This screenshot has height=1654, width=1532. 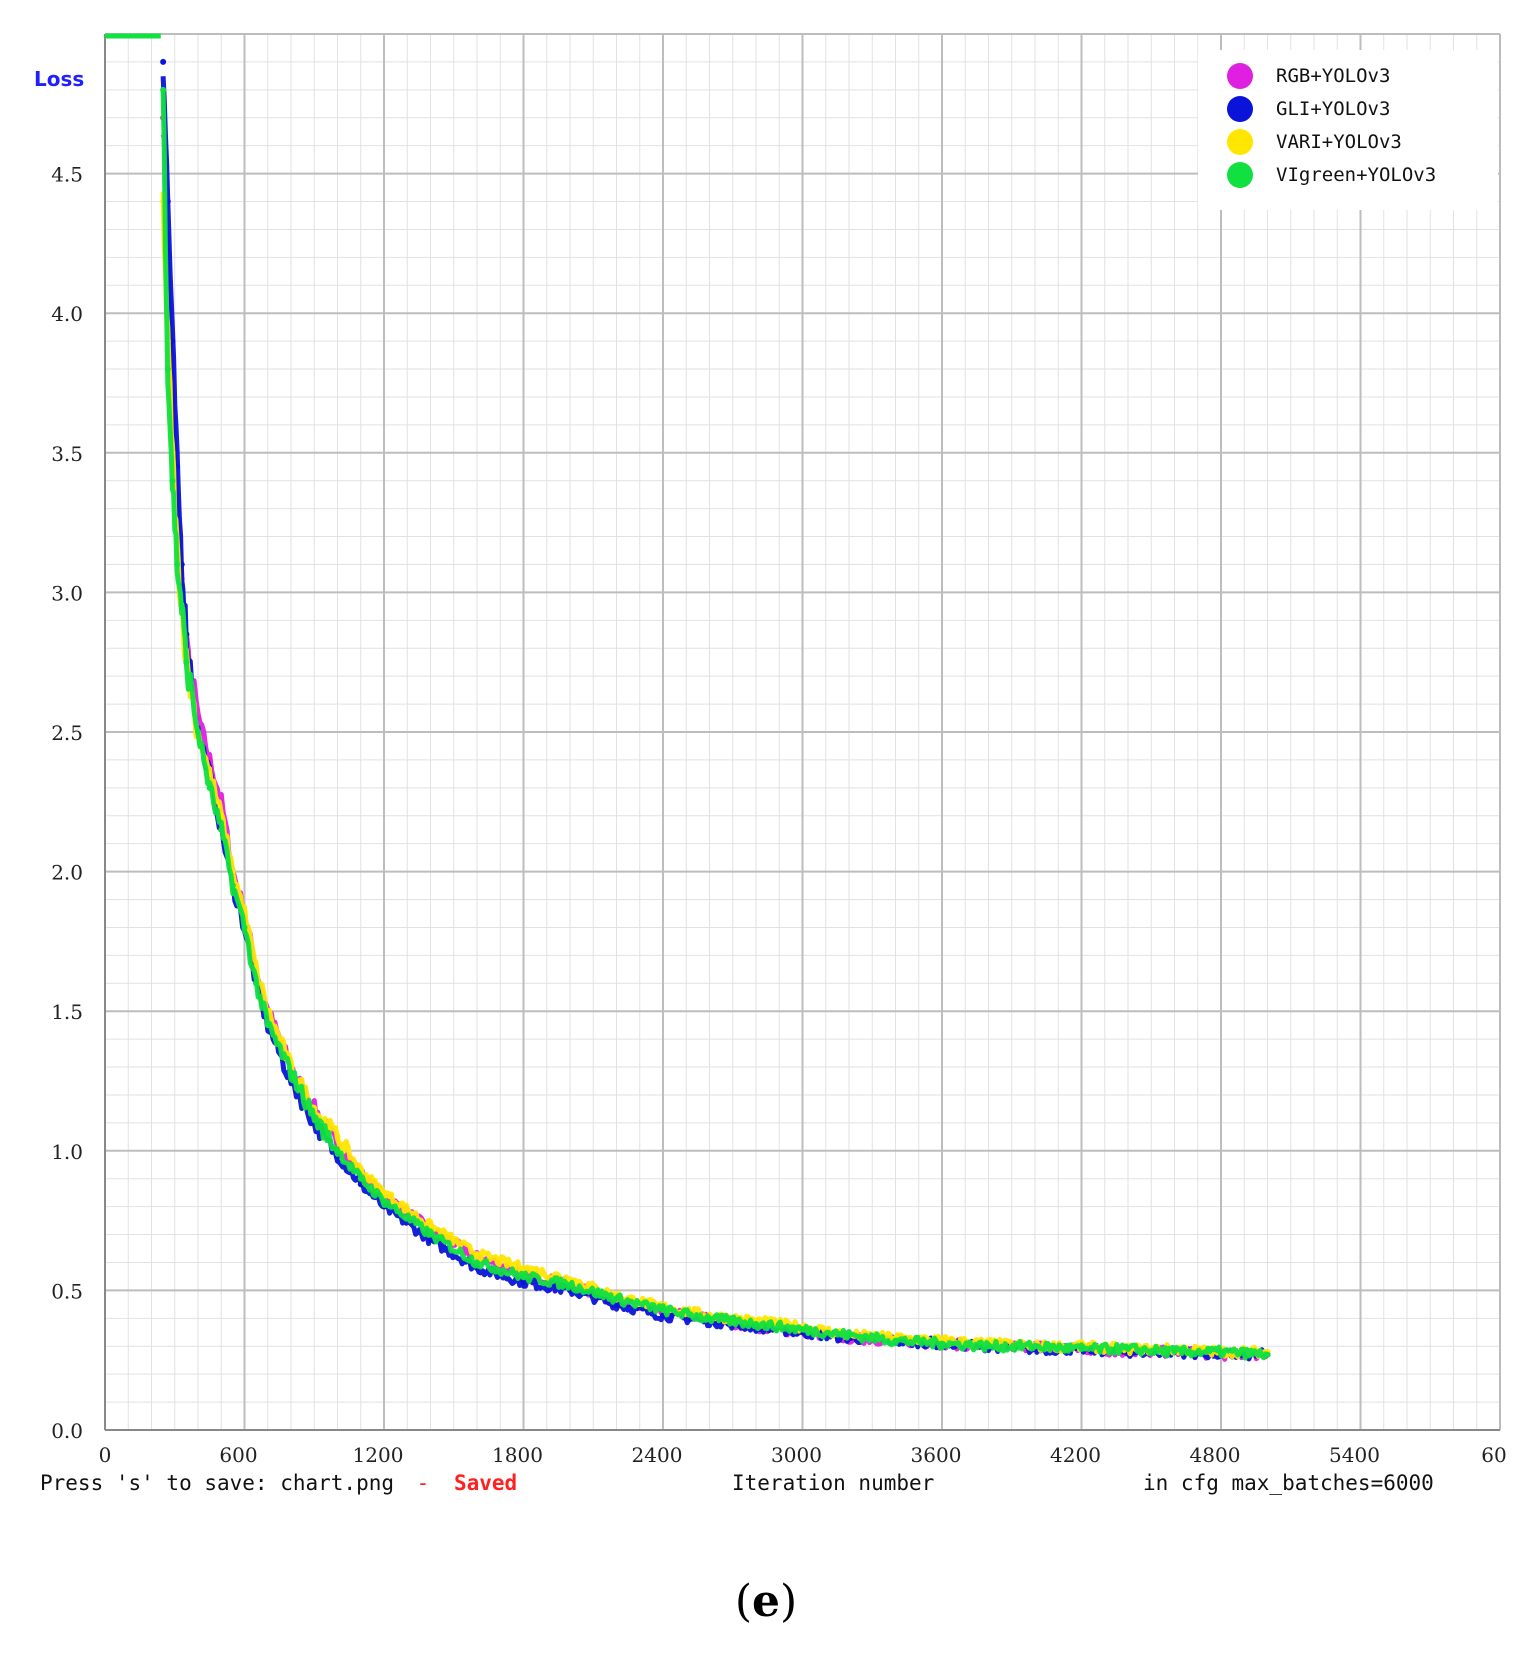 I want to click on y-tick-label: 0.0, so click(x=67, y=1431).